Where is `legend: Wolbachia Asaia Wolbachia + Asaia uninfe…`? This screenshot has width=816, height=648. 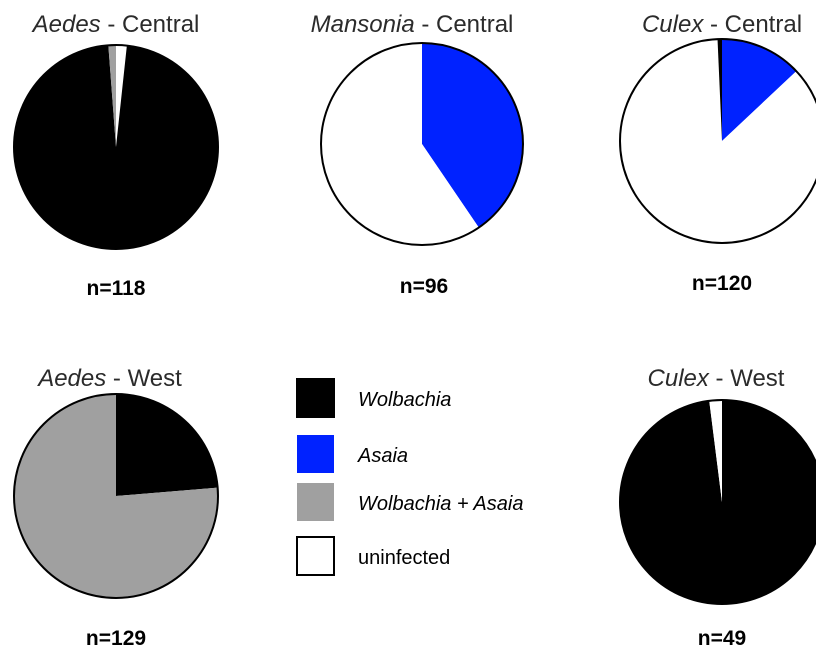
legend: Wolbachia Asaia Wolbachia + Asaia uninfe… is located at coordinates (409, 477).